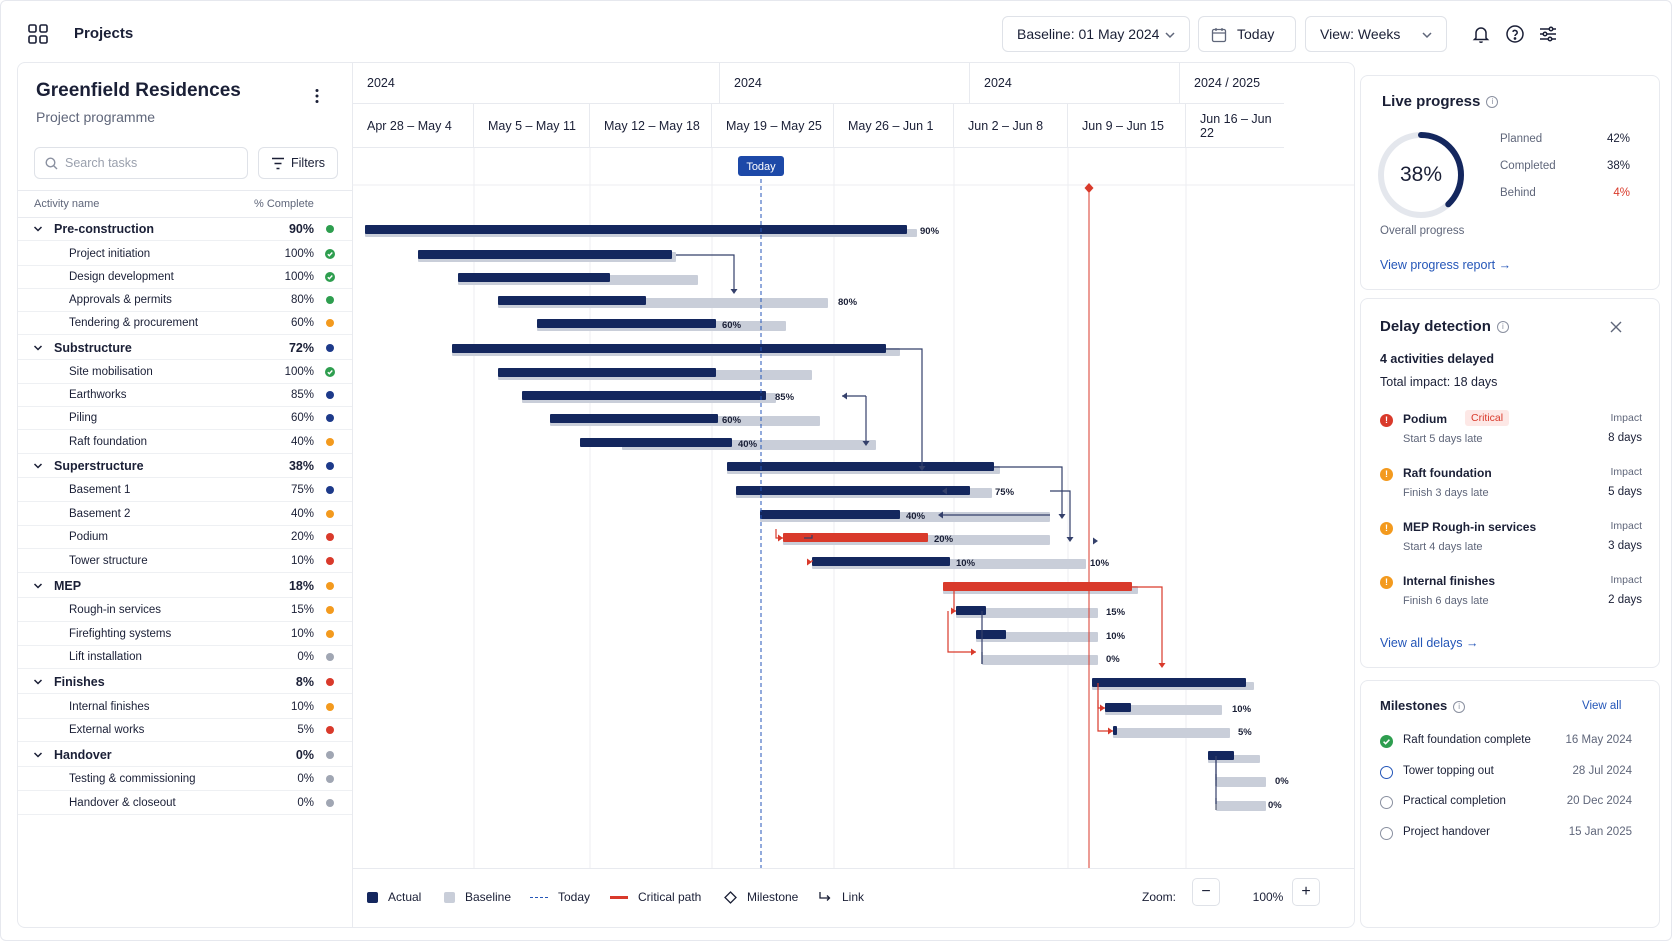 The height and width of the screenshot is (941, 1672). Describe the element at coordinates (185, 561) in the screenshot. I see `table-row: Tower structure 10%` at that location.